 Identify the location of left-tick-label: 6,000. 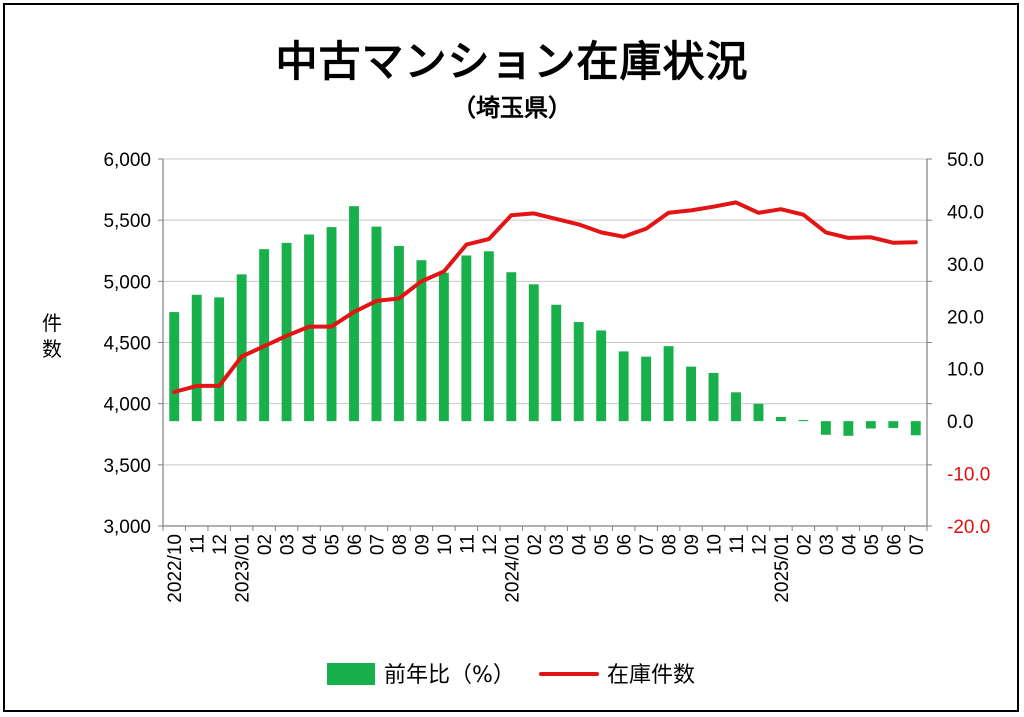
(127, 160).